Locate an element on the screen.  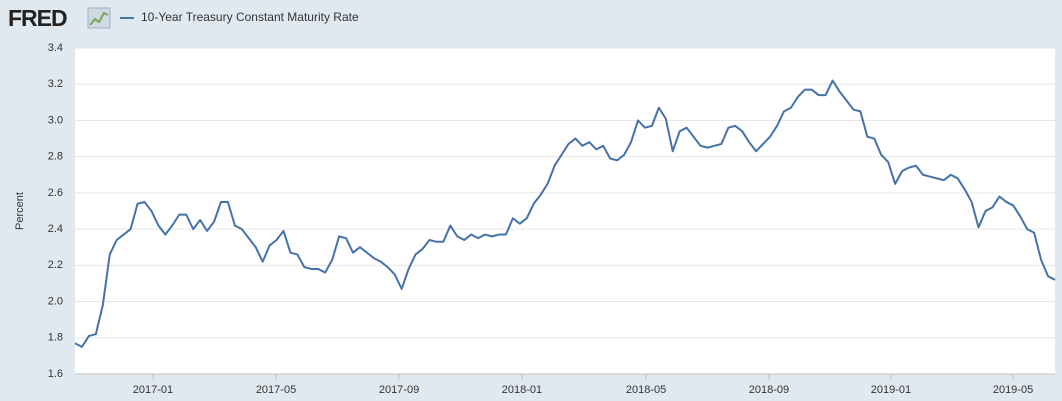
y-tick-label: 3.0 is located at coordinates (55, 120).